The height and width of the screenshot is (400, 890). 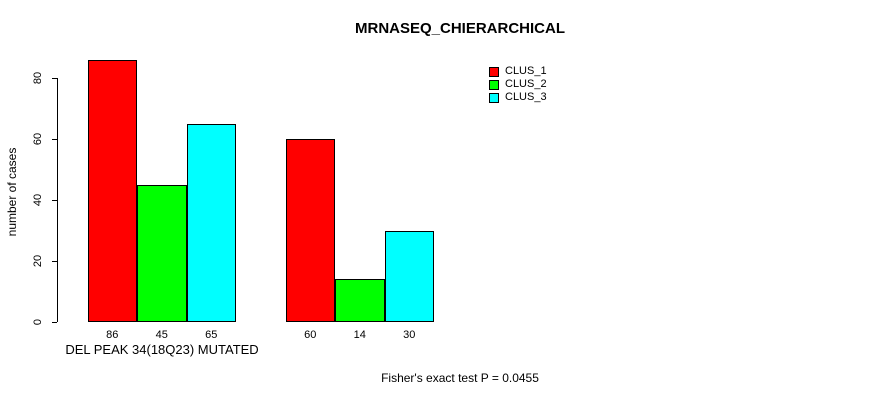 I want to click on bar-value-label: 45, so click(x=161, y=335).